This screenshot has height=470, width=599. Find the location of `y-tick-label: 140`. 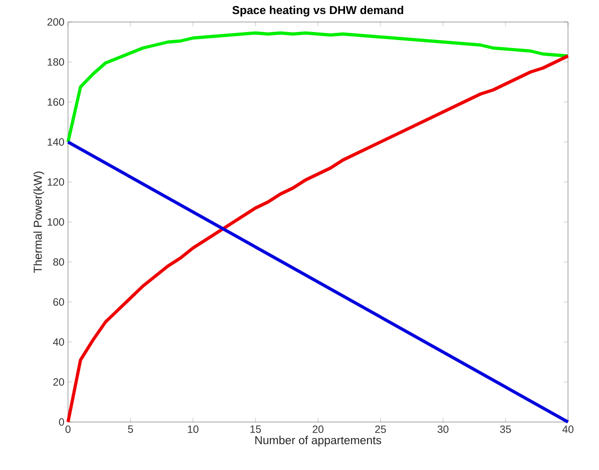

y-tick-label: 140 is located at coordinates (56, 142).